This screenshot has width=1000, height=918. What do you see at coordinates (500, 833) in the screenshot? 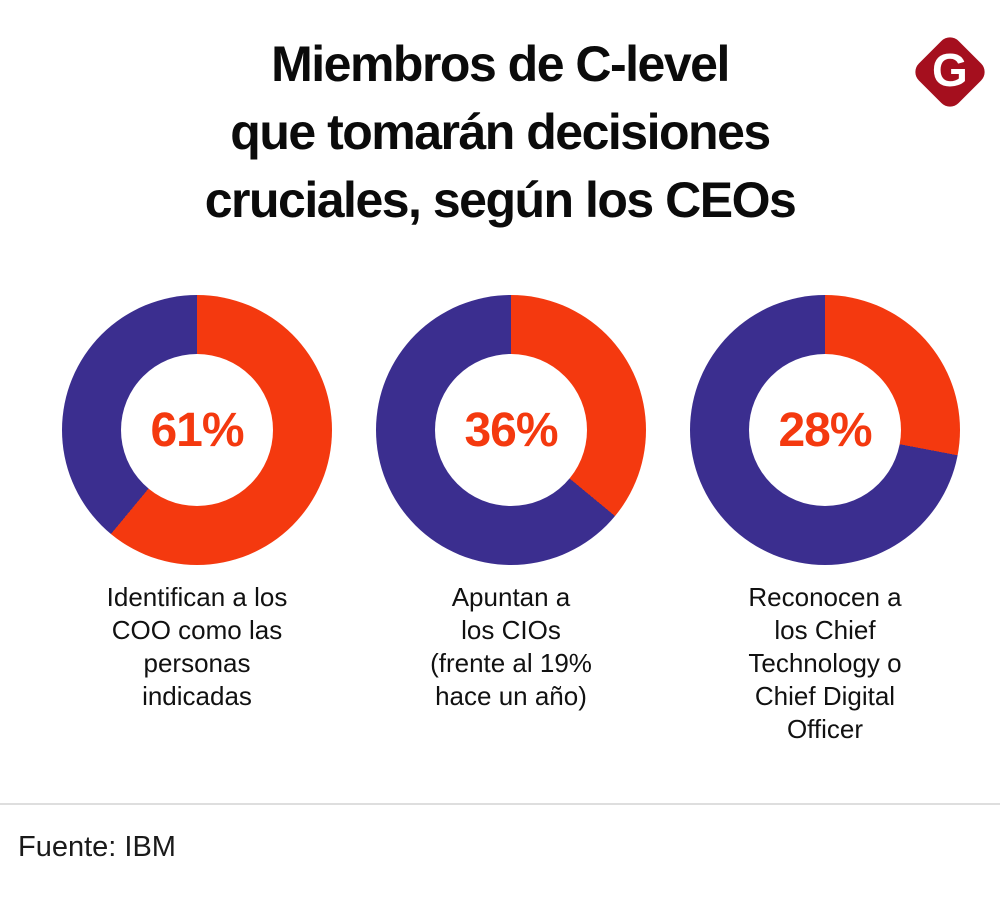
I see `footer: Fuente: IBM` at bounding box center [500, 833].